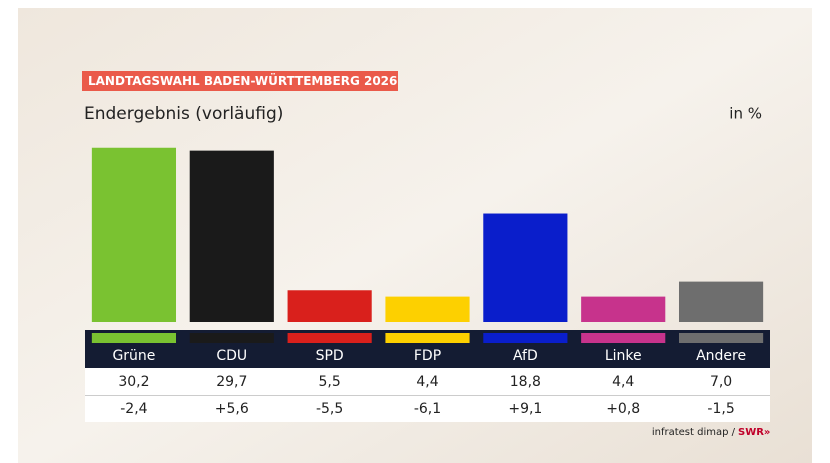 The width and height of the screenshot is (830, 463). I want to click on value-label: 29,7, so click(231, 382).